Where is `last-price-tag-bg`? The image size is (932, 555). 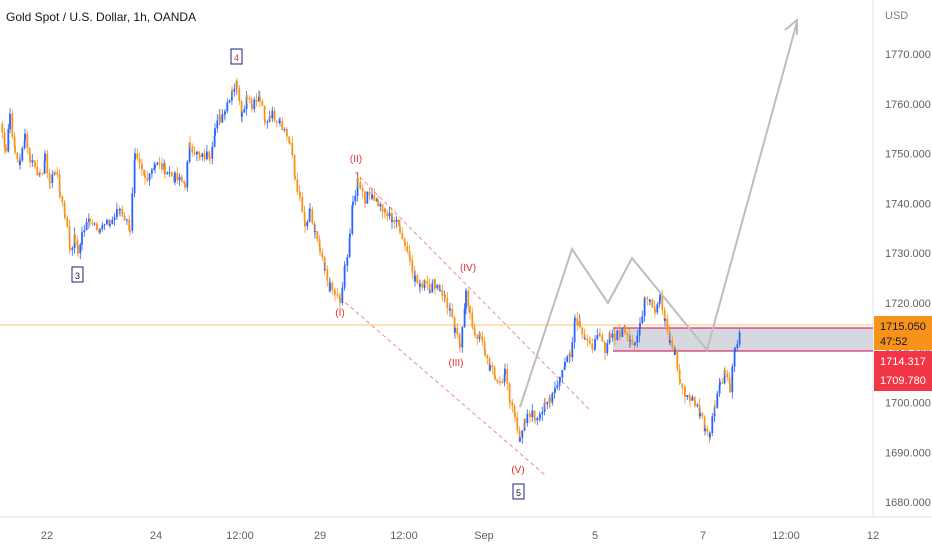
last-price-tag-bg is located at coordinates (903, 333).